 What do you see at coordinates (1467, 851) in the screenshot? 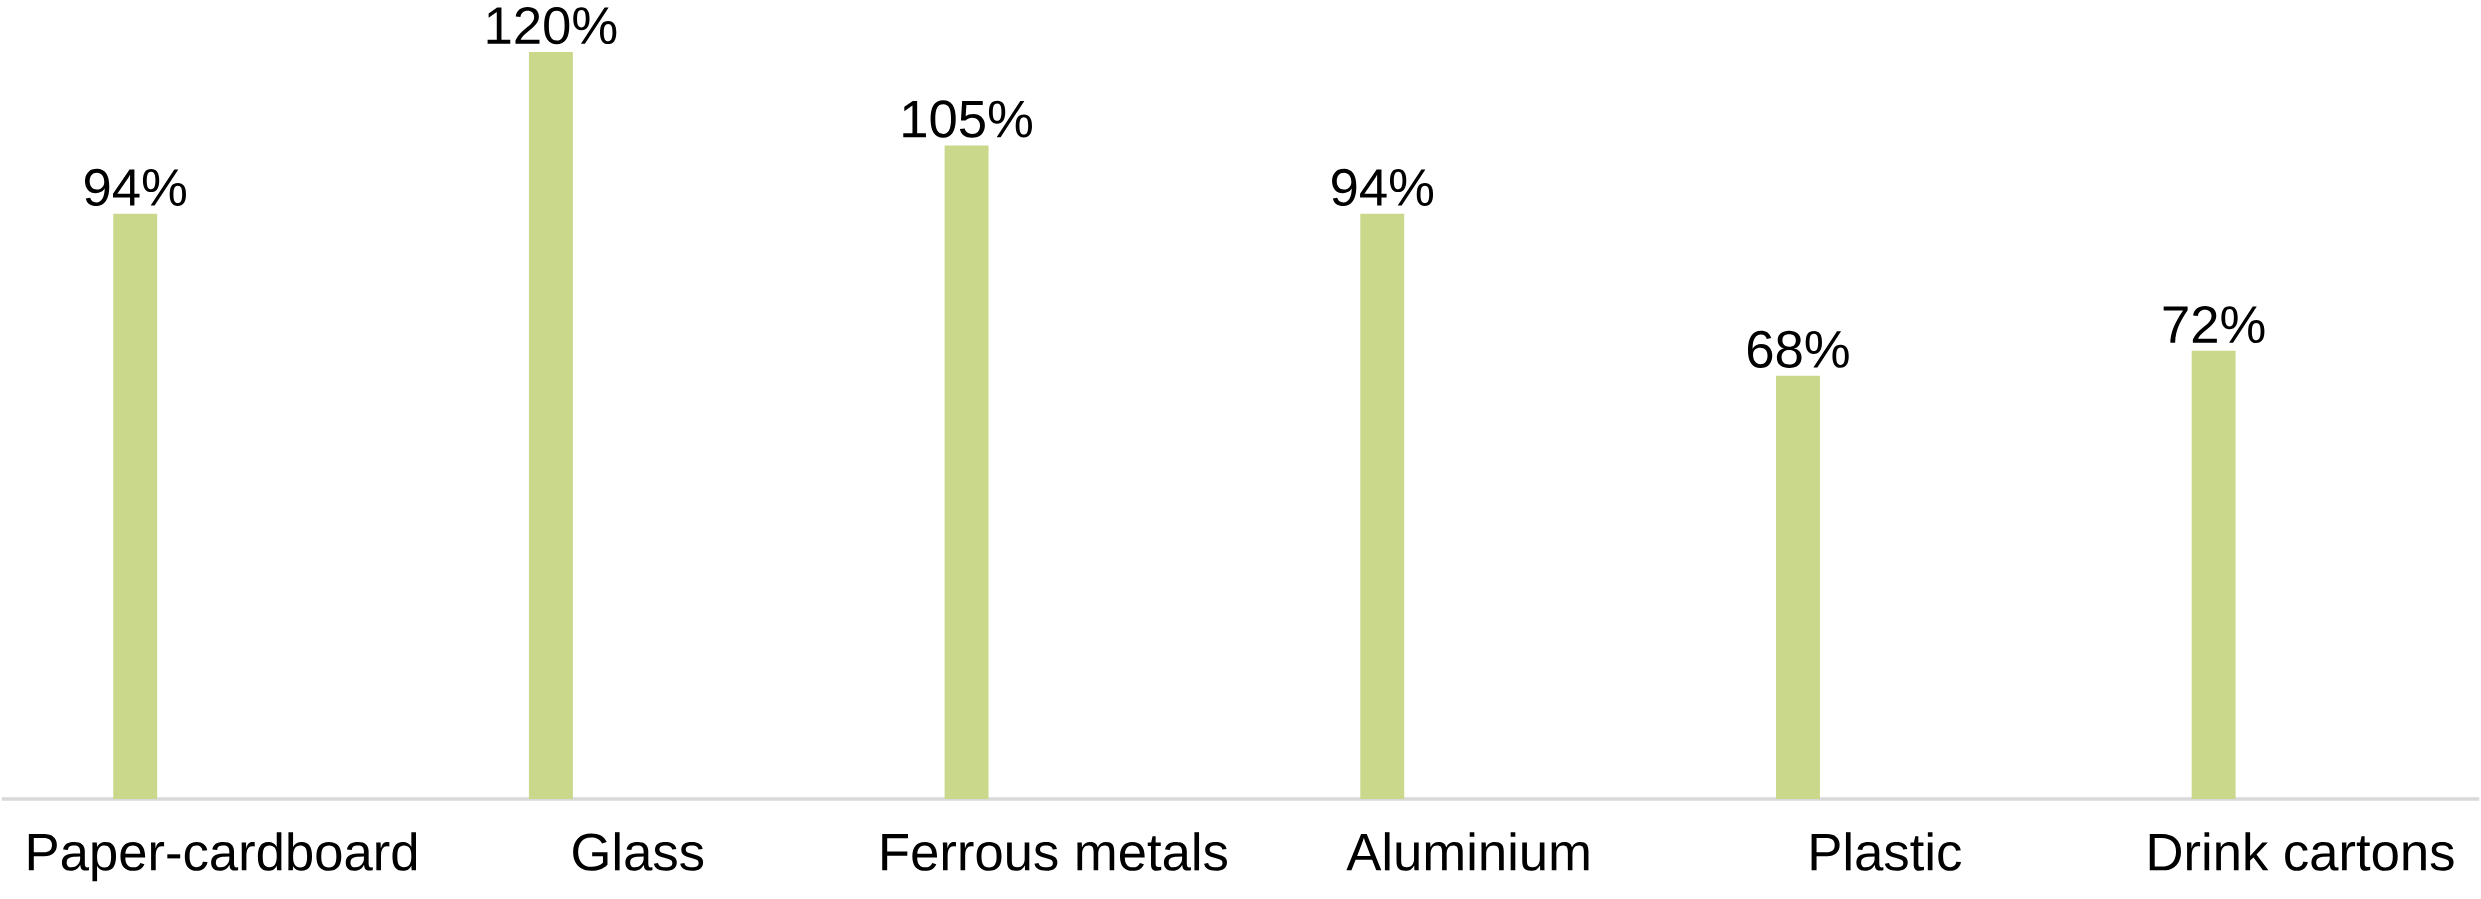
I see `x-tick-label: Aluminium` at bounding box center [1467, 851].